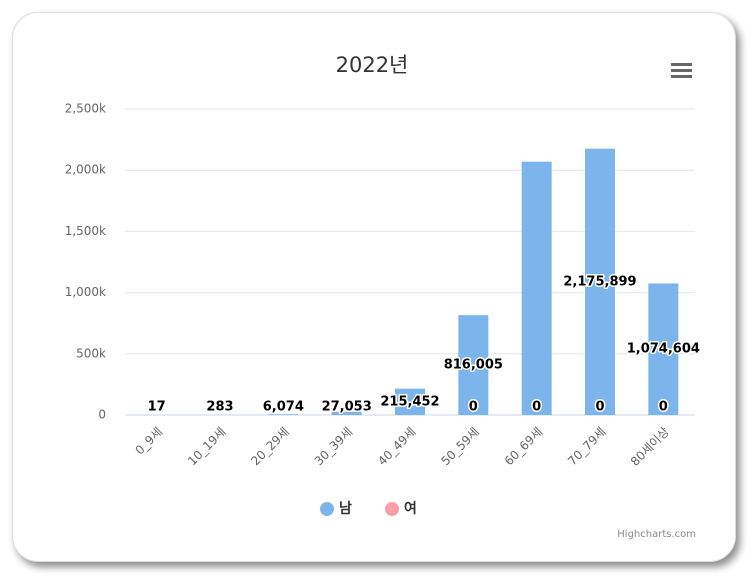  I want to click on y-tick-label: 0, so click(102, 415).